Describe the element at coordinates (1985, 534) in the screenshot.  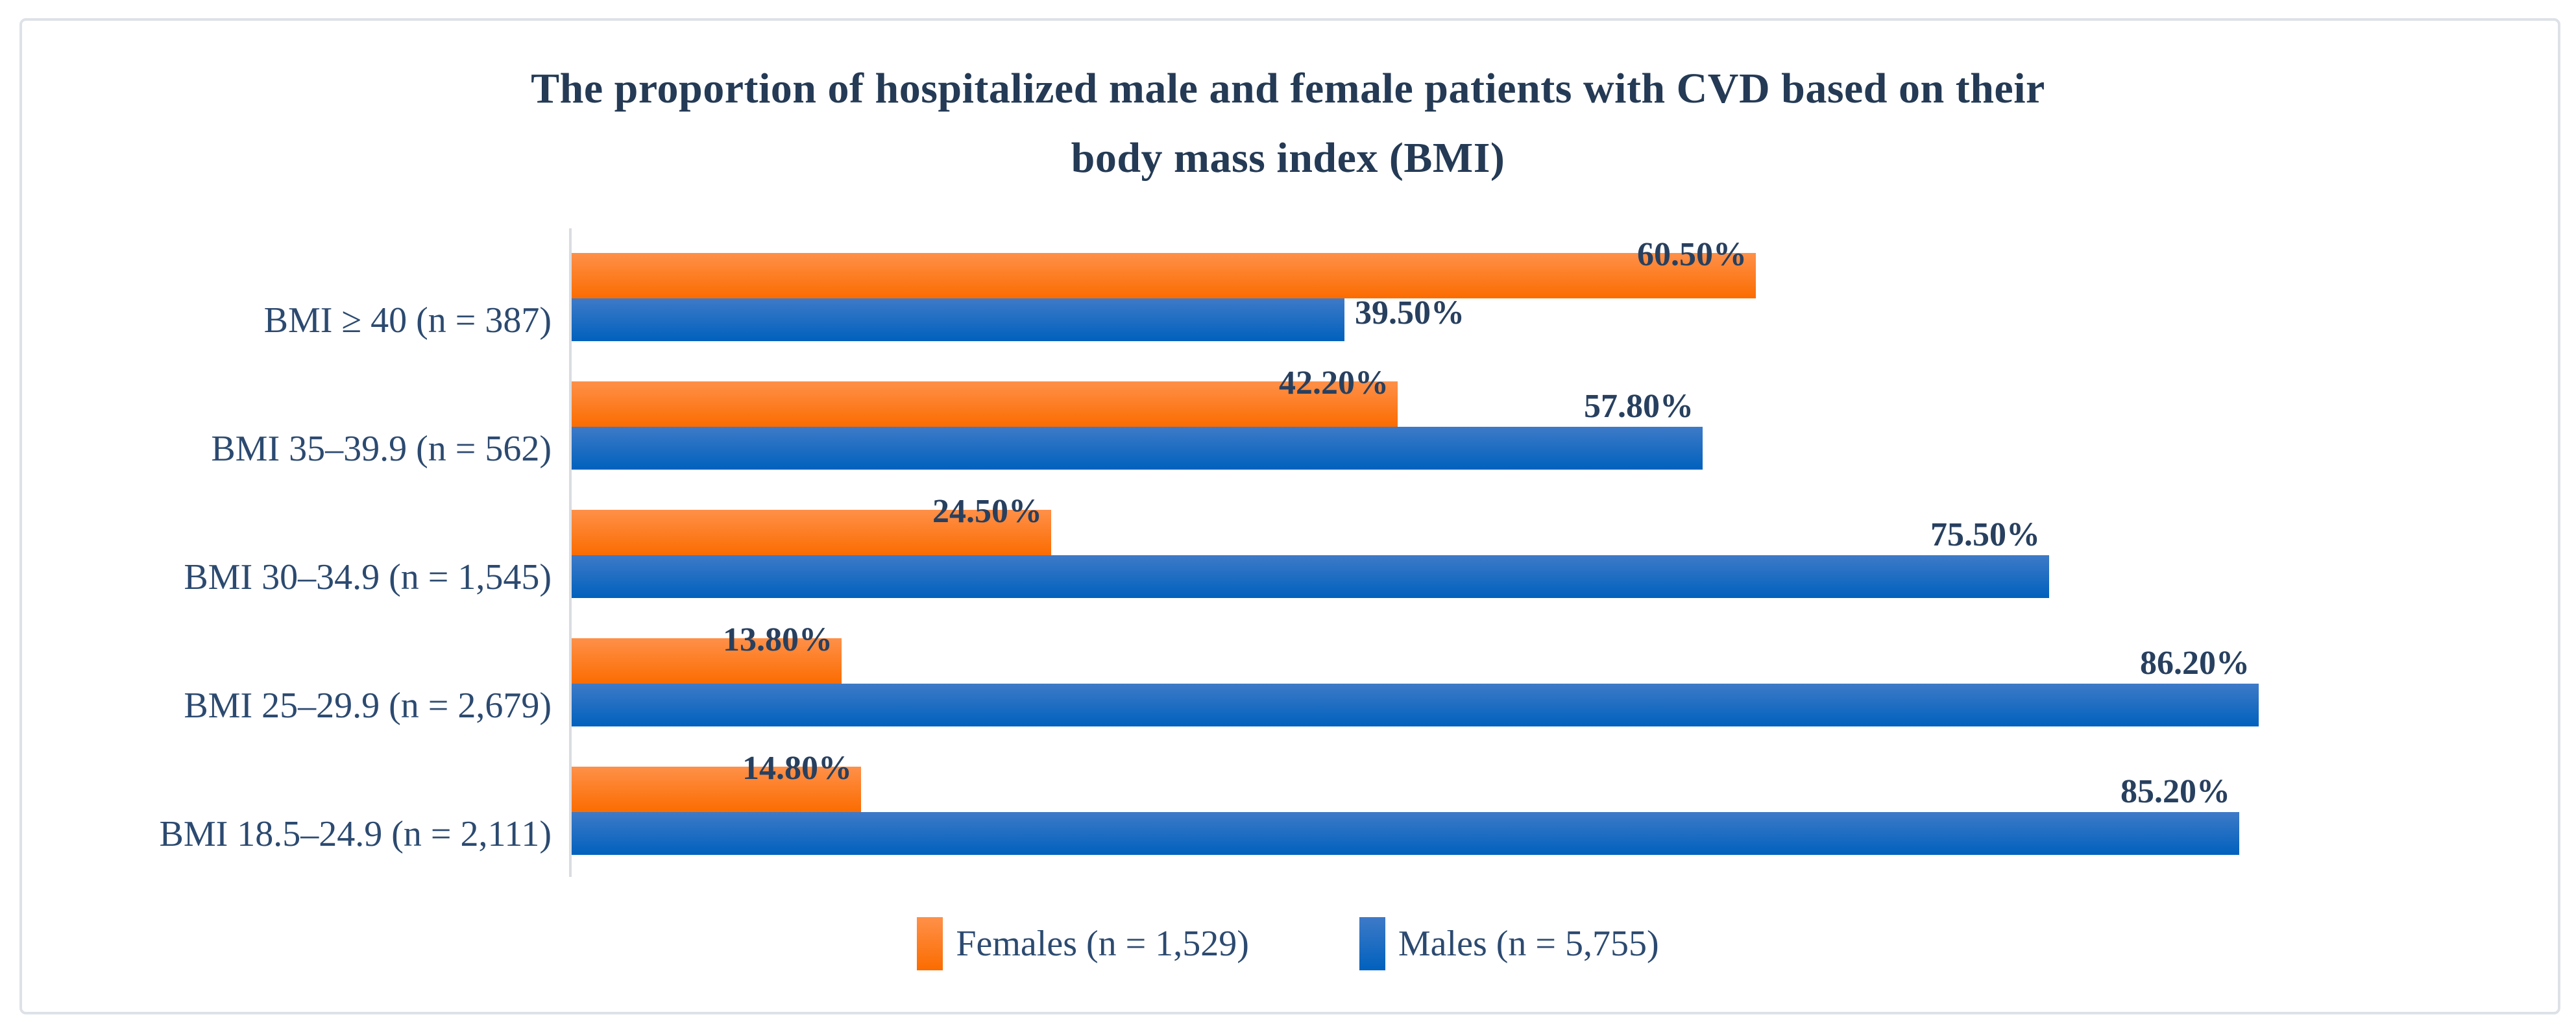
I see `data-label-males: 75.50%` at that location.